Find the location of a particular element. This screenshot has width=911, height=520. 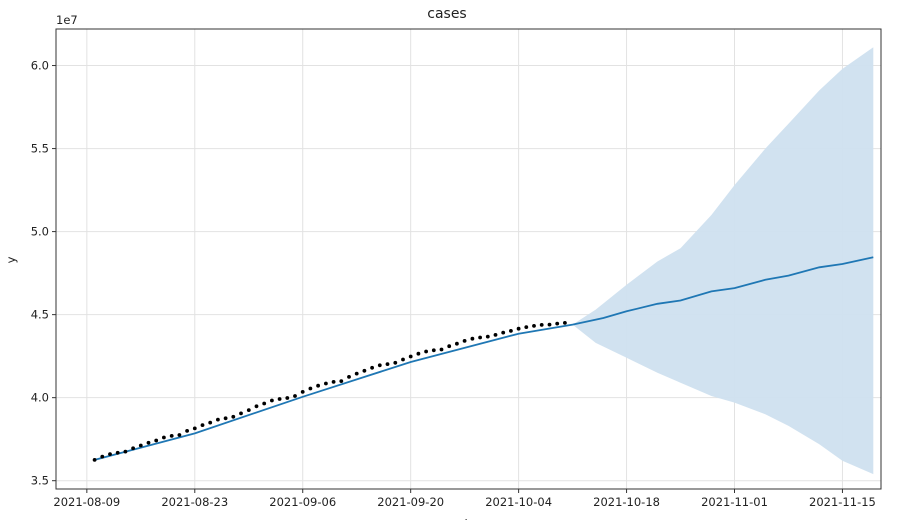

x-tick-label: 2021-10-04 is located at coordinates (518, 502).